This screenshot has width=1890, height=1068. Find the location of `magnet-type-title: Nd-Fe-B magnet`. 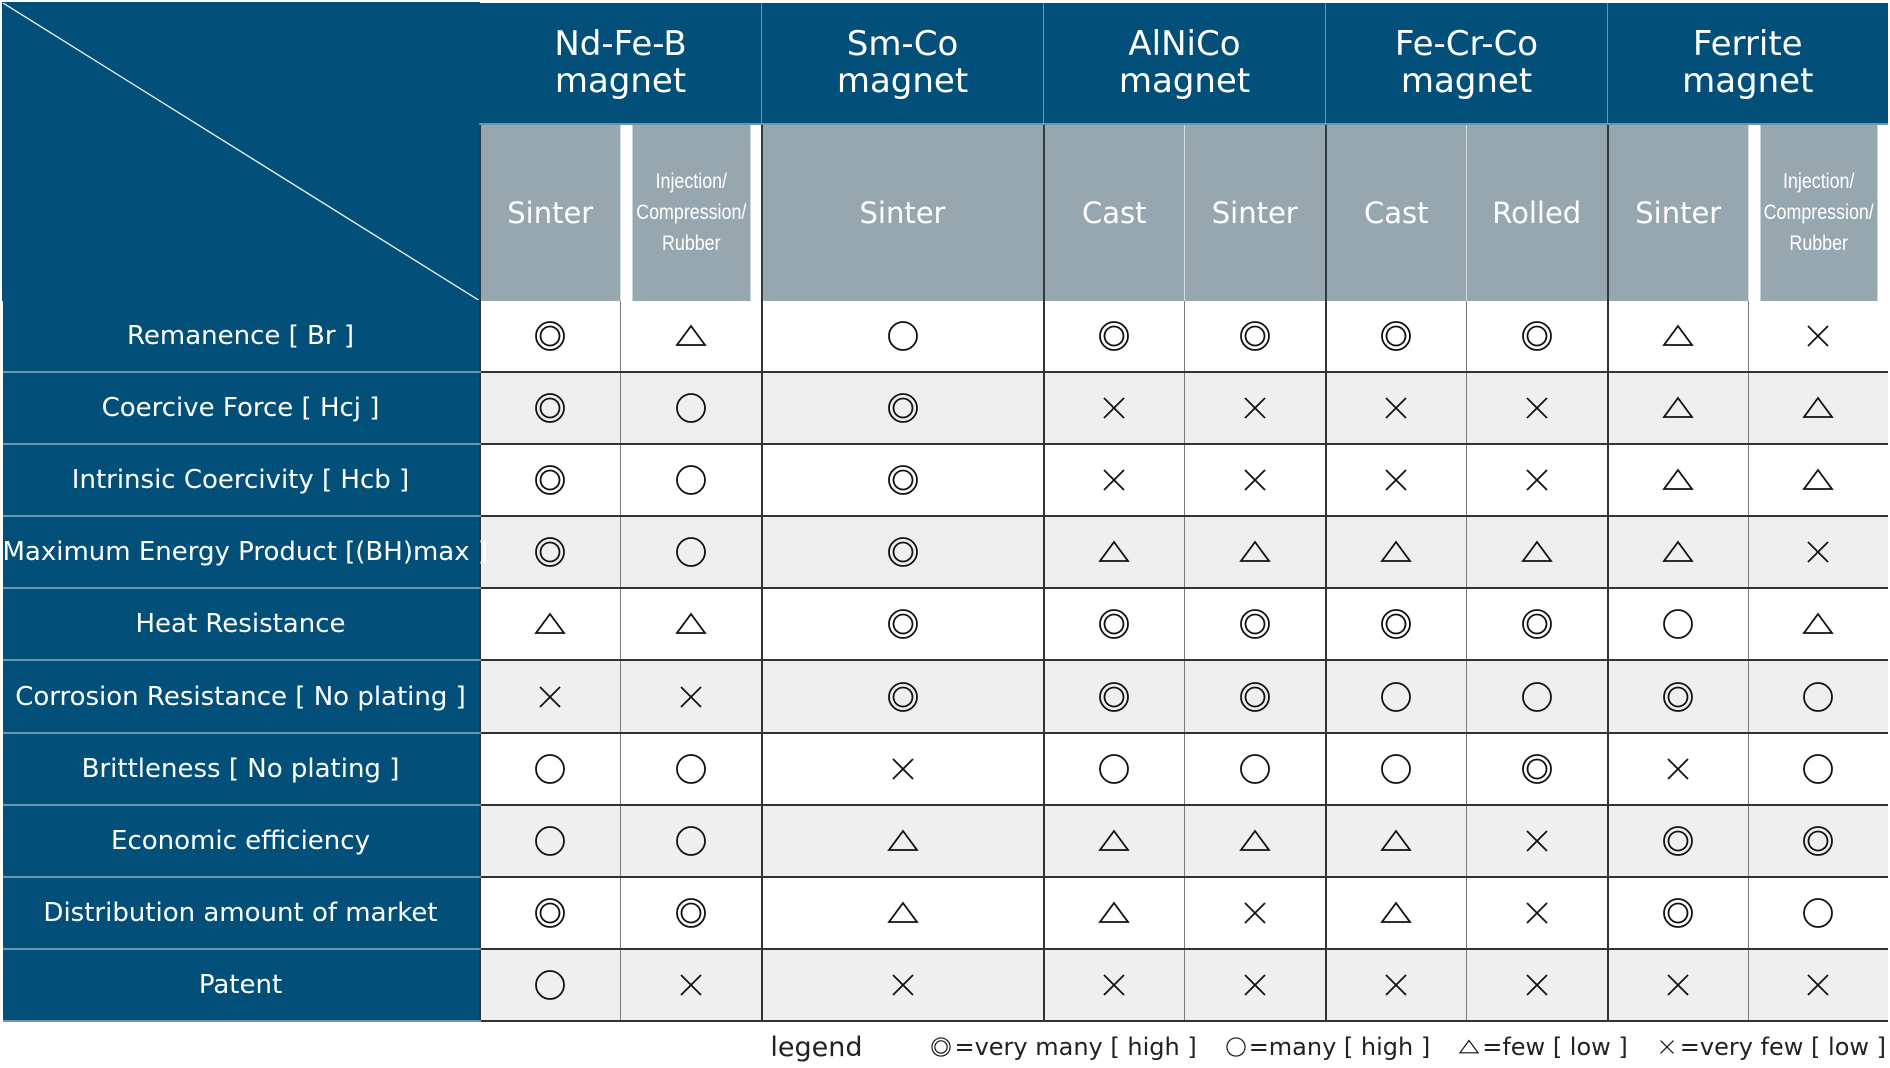

magnet-type-title: Nd-Fe-B magnet is located at coordinates (620, 62).